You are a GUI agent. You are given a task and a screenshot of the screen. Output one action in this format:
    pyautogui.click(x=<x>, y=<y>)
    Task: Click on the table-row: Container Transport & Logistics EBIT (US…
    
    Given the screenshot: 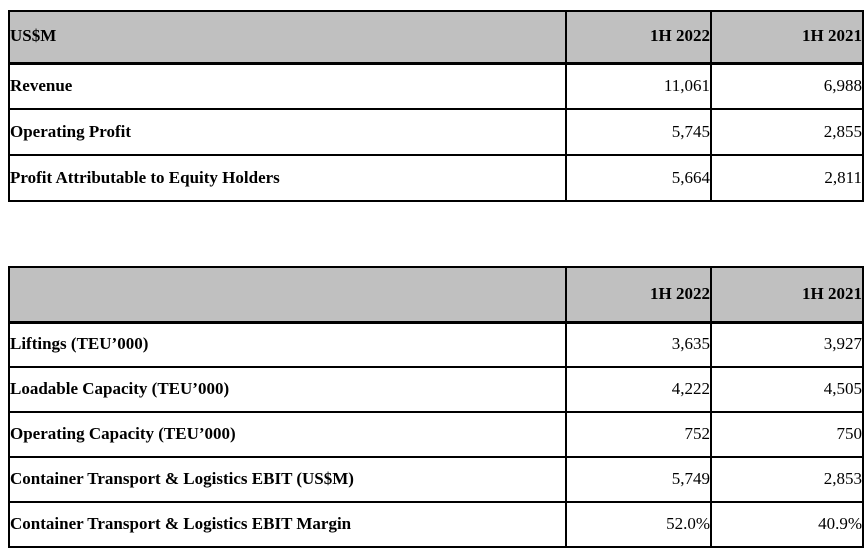 What is the action you would take?
    pyautogui.click(x=436, y=479)
    